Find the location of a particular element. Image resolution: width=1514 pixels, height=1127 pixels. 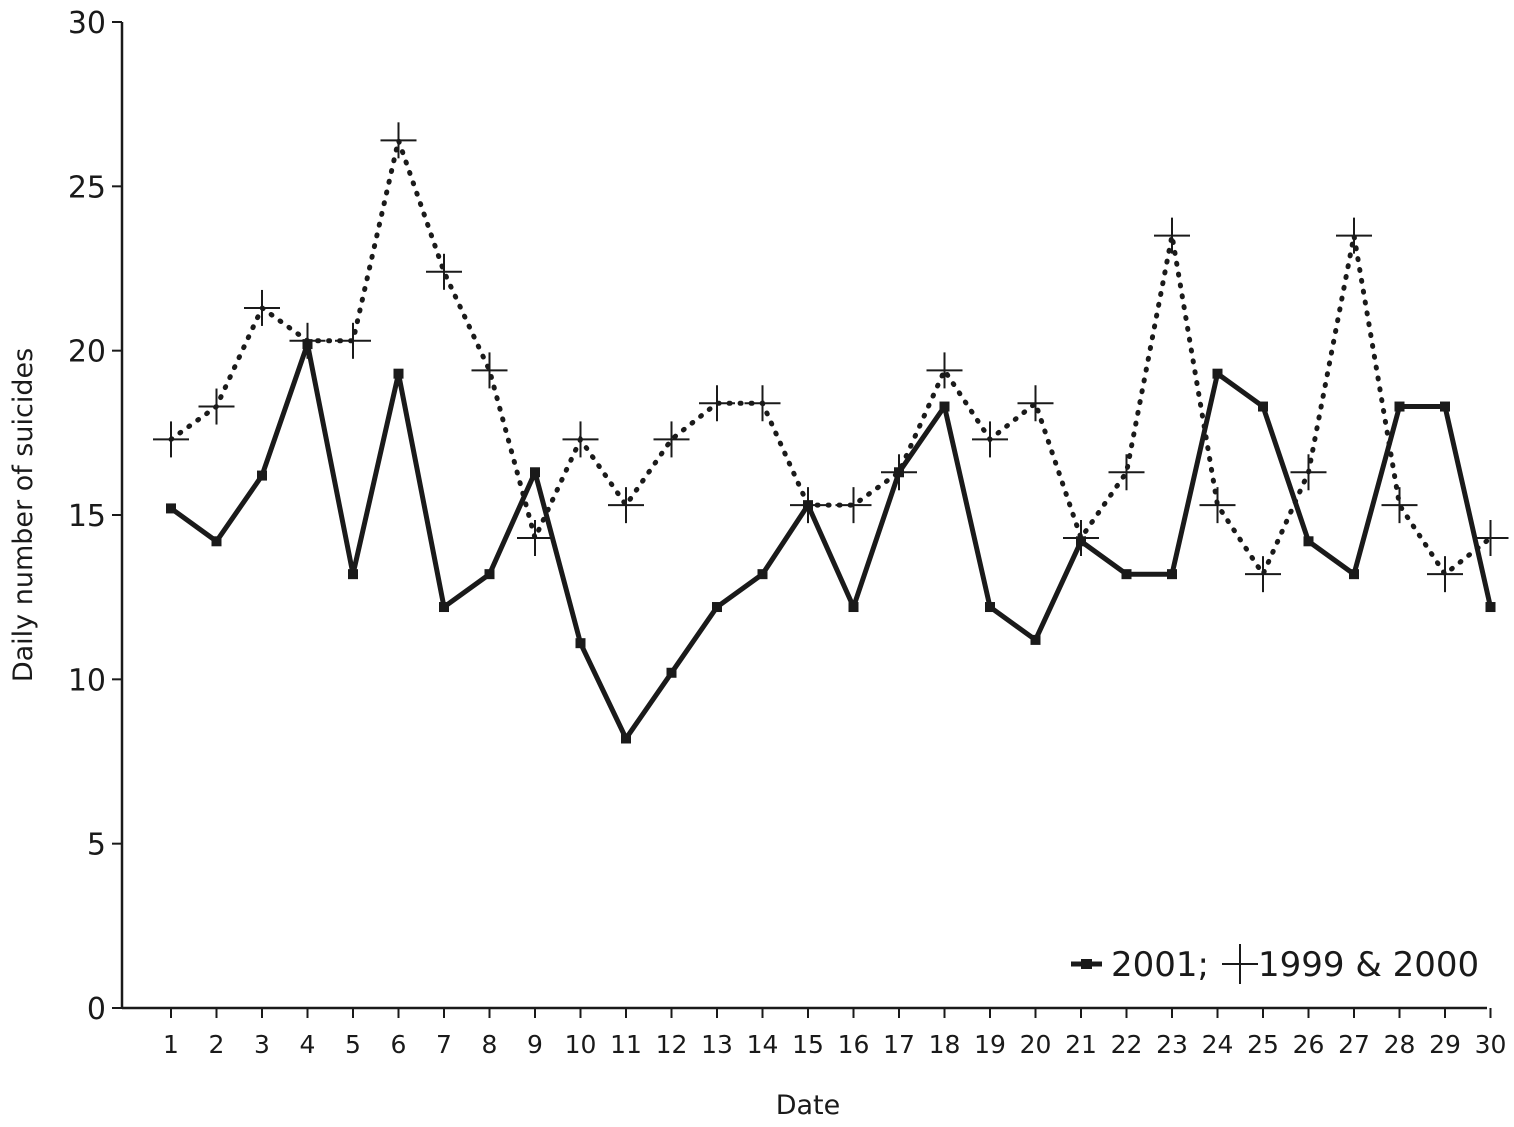

x-tick-label: 27 is located at coordinates (1354, 1044).